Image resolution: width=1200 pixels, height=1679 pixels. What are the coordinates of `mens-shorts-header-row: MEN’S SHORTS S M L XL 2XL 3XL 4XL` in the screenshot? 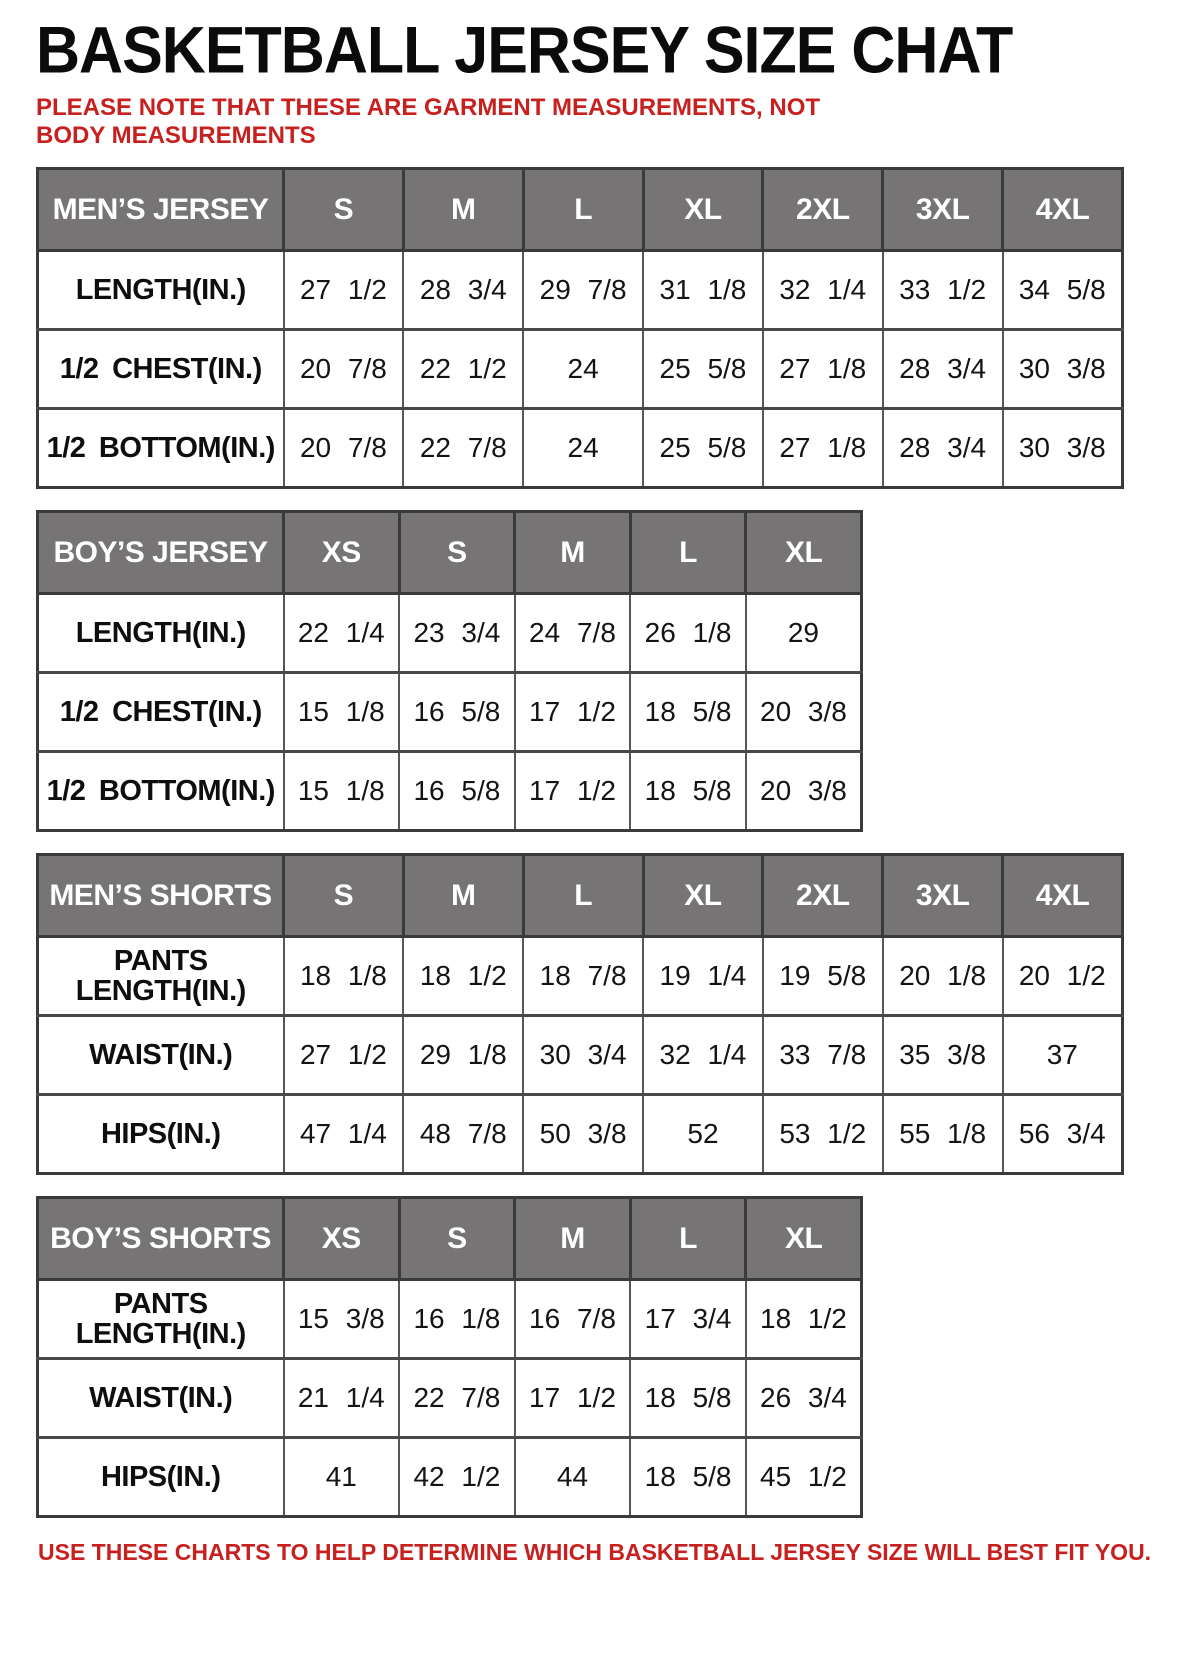 It's located at (580, 896).